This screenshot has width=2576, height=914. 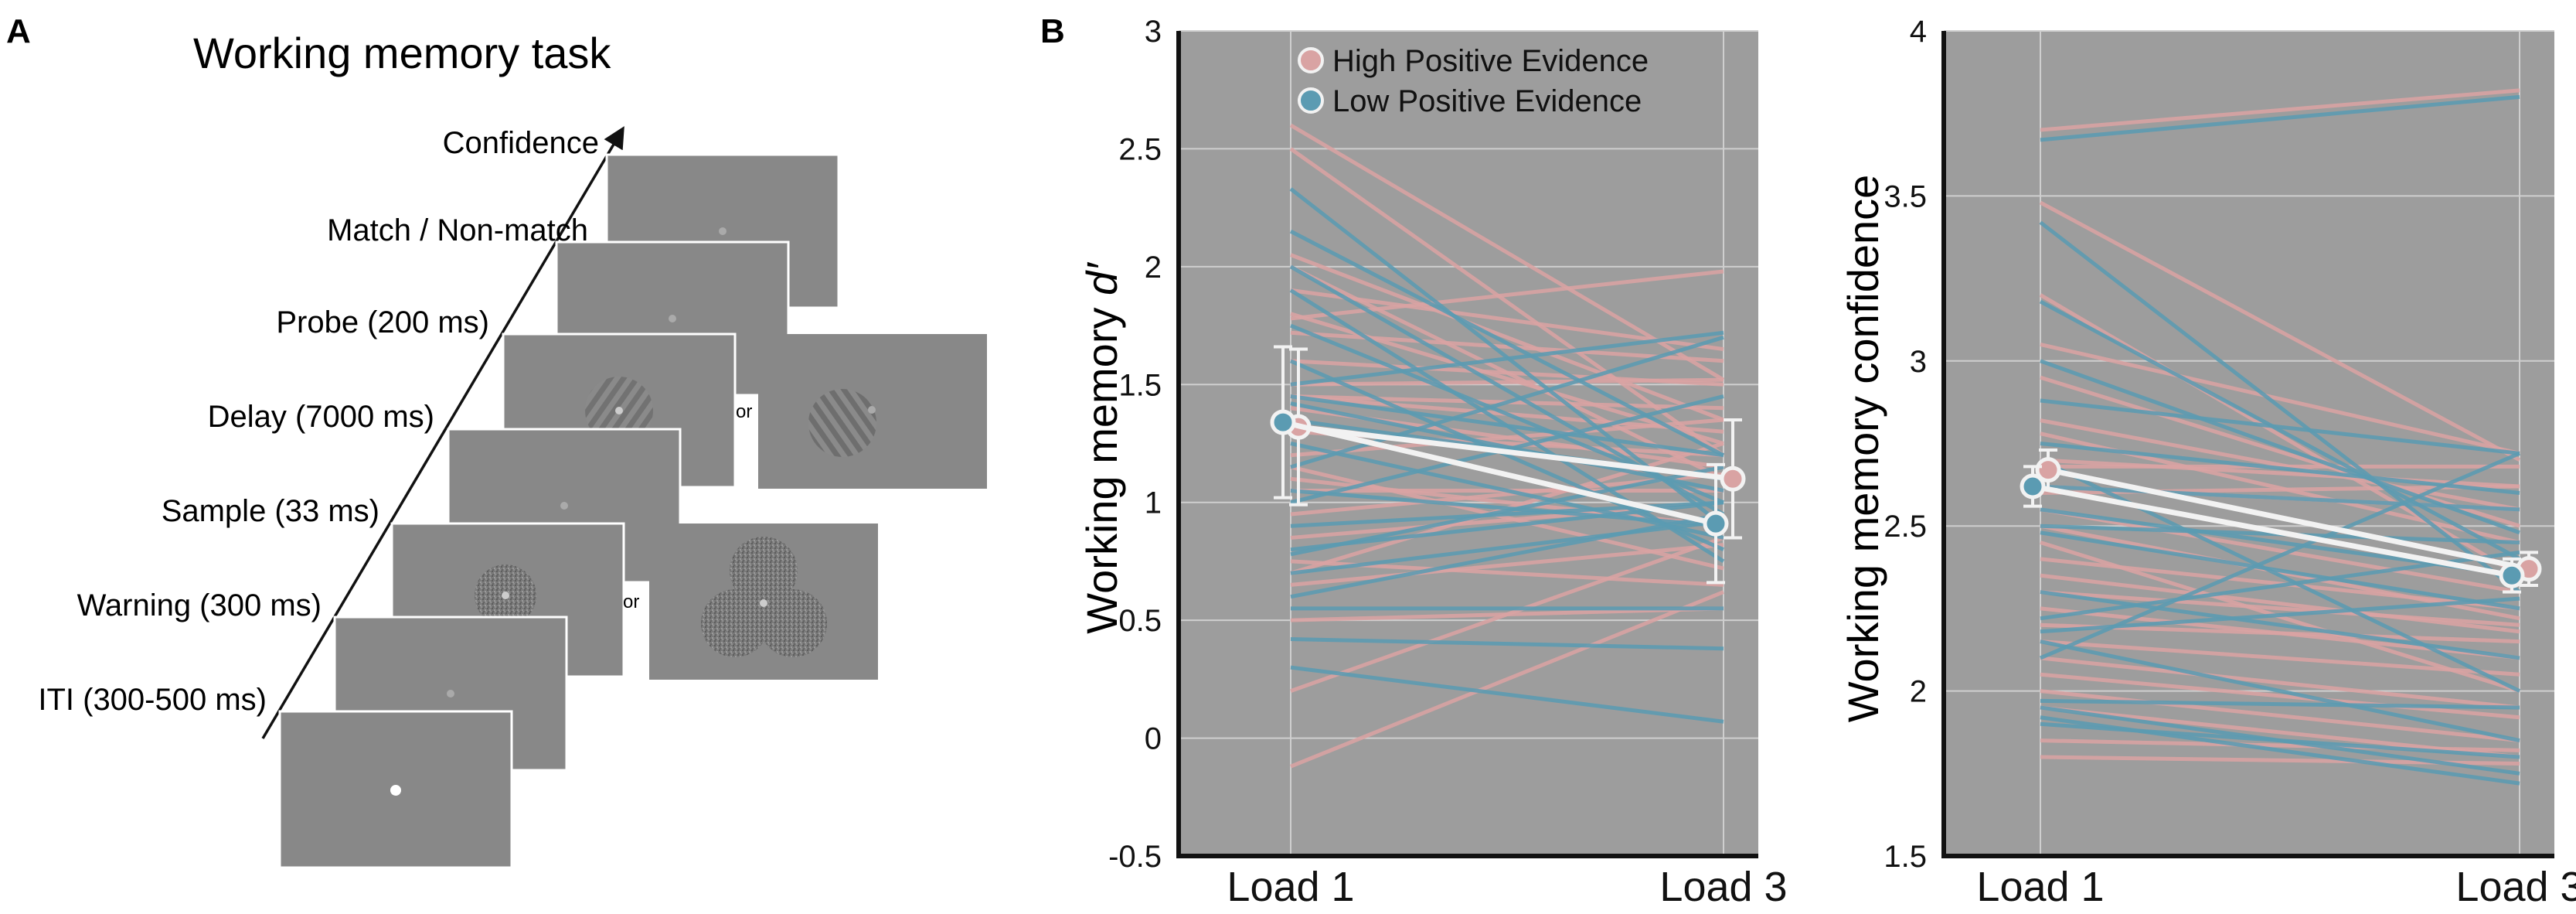 What do you see at coordinates (457, 230) in the screenshot?
I see `step-label-match: Match / Non-match` at bounding box center [457, 230].